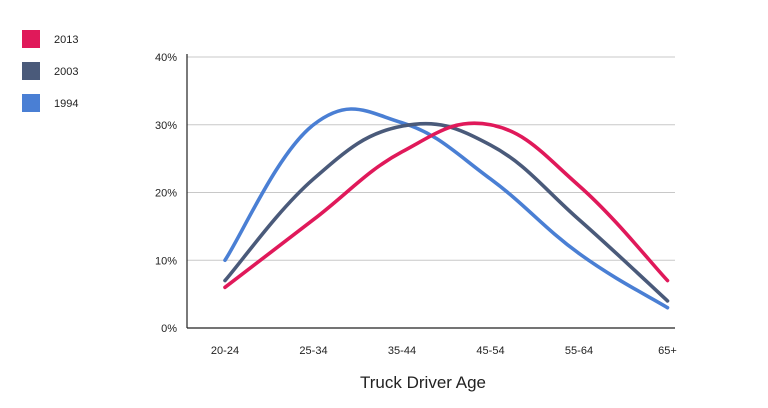  What do you see at coordinates (66, 72) in the screenshot?
I see `legend-label: 2003` at bounding box center [66, 72].